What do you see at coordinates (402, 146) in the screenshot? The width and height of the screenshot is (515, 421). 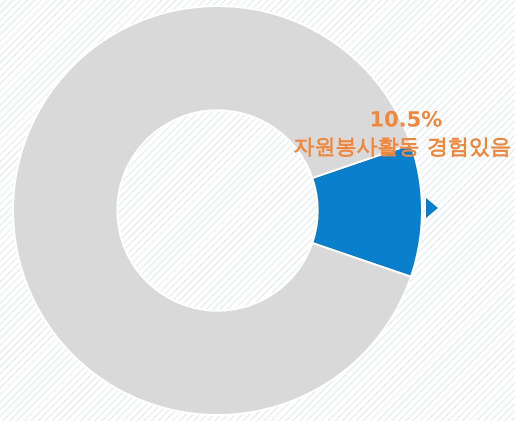 I see `slice-label: 자원봉사활동 경험있음` at bounding box center [402, 146].